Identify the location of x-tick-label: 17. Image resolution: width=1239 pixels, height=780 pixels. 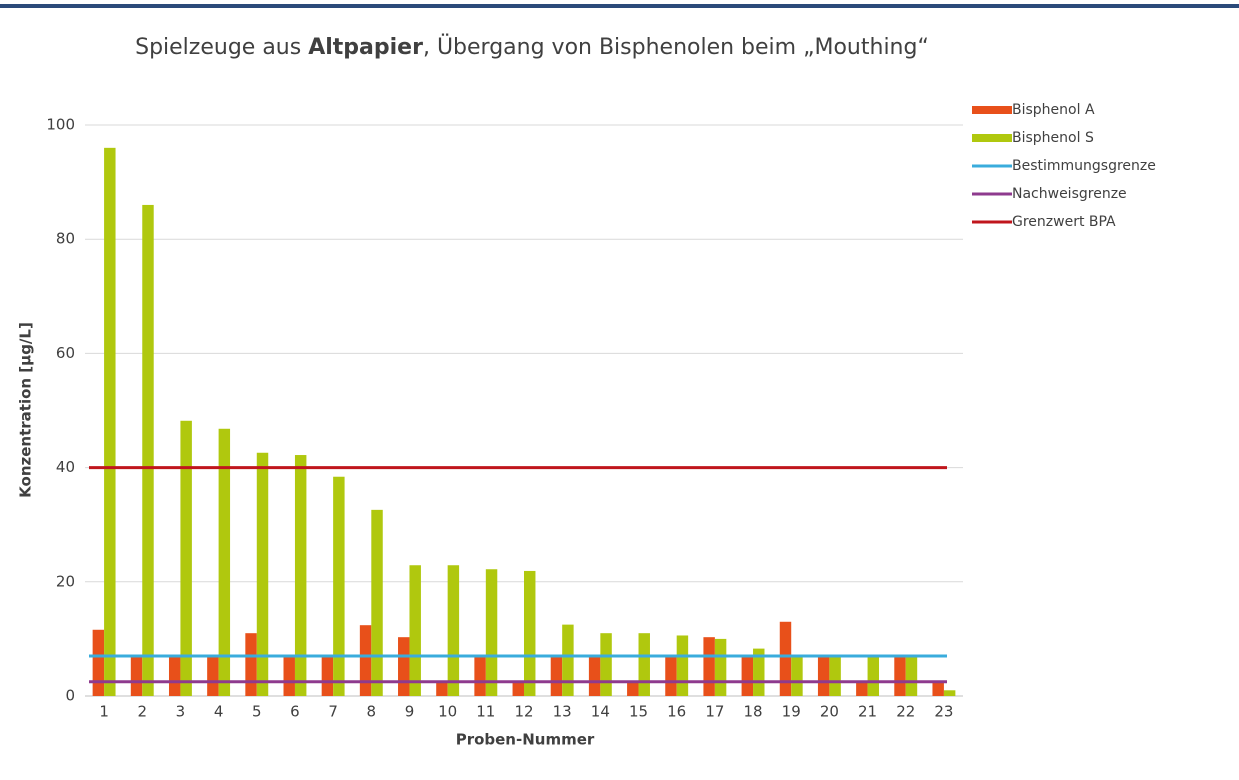
(714, 712).